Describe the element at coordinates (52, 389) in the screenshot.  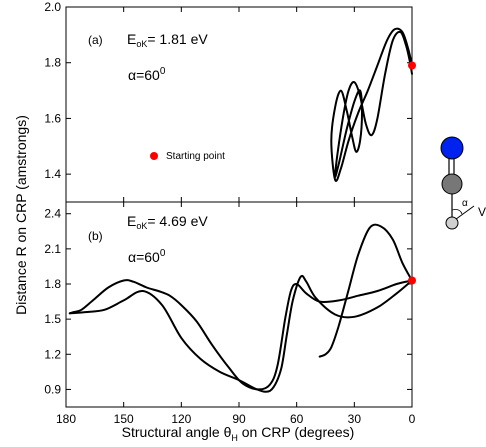
I see `panel-b-y-tick-label: 0.9` at that location.